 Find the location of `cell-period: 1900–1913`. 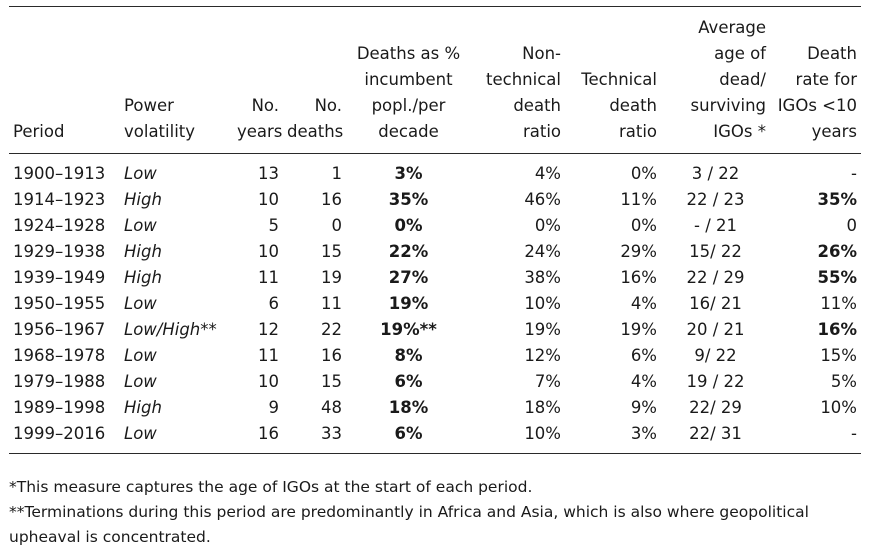

cell-period: 1900–1913 is located at coordinates (59, 173).